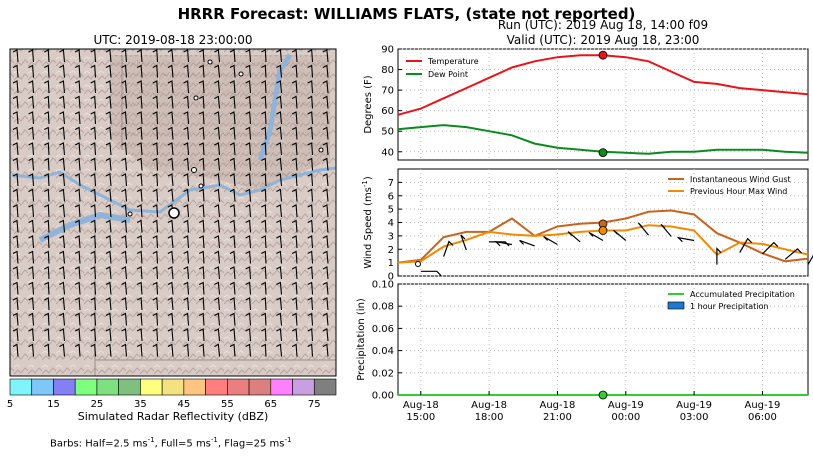 This screenshot has width=813, height=460. Describe the element at coordinates (391, 196) in the screenshot. I see `y-tick-label: 6` at that location.